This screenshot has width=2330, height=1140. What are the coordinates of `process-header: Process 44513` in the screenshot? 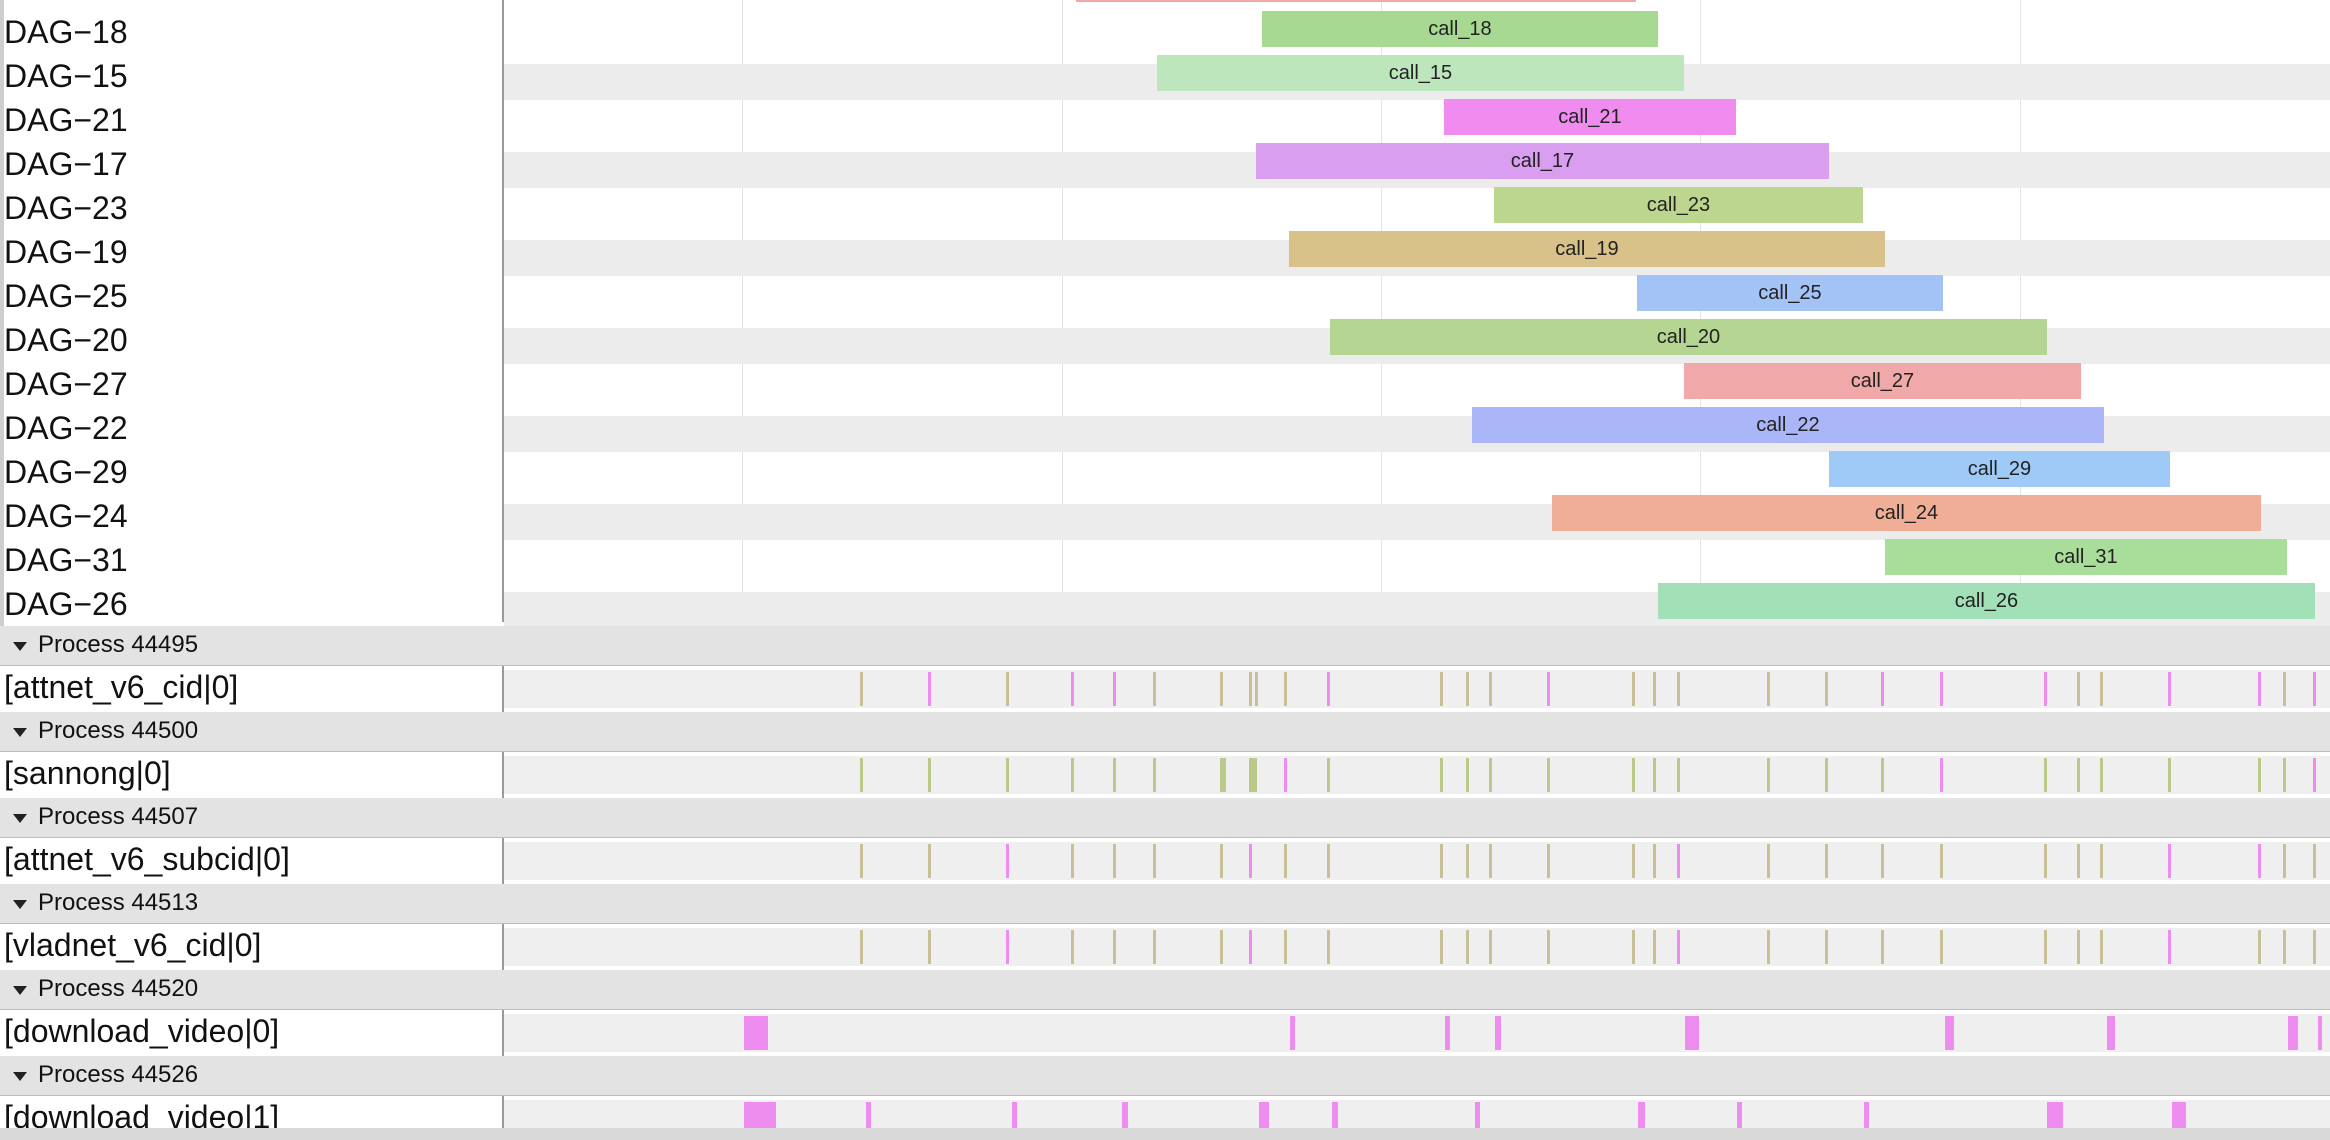 It's located at (1165, 904).